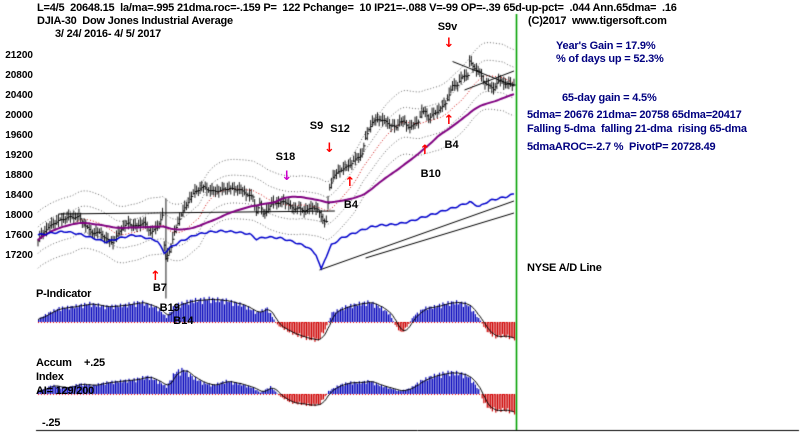 The height and width of the screenshot is (432, 800). What do you see at coordinates (64, 294) in the screenshot?
I see `p-indicator-label: P-Indicator` at bounding box center [64, 294].